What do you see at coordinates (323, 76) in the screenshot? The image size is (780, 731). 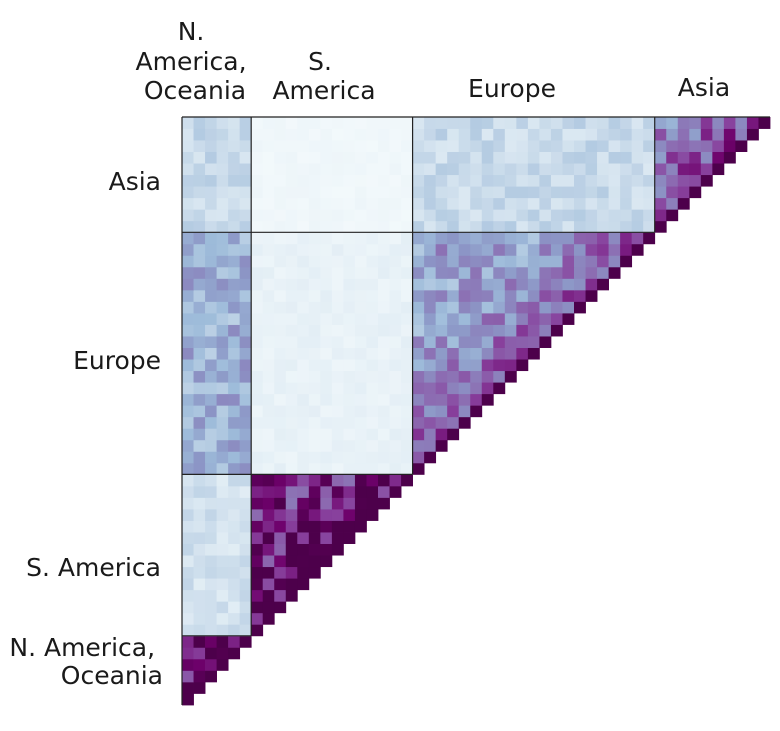 I see `top-label-south-america: S. America` at bounding box center [323, 76].